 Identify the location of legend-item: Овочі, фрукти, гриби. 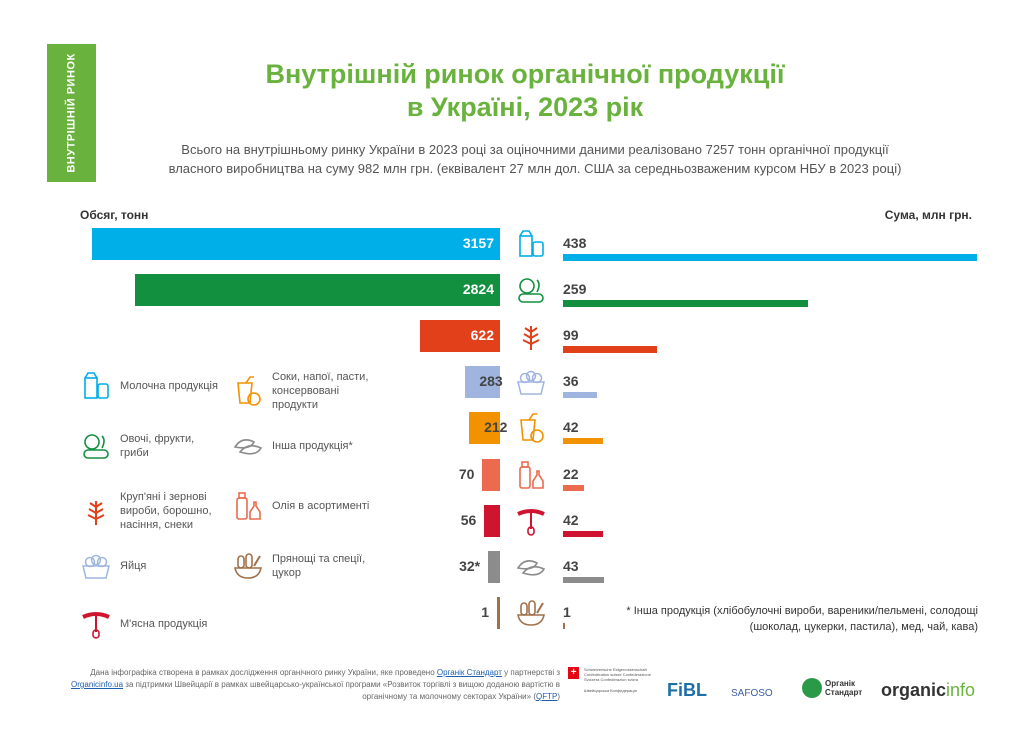
(150, 446).